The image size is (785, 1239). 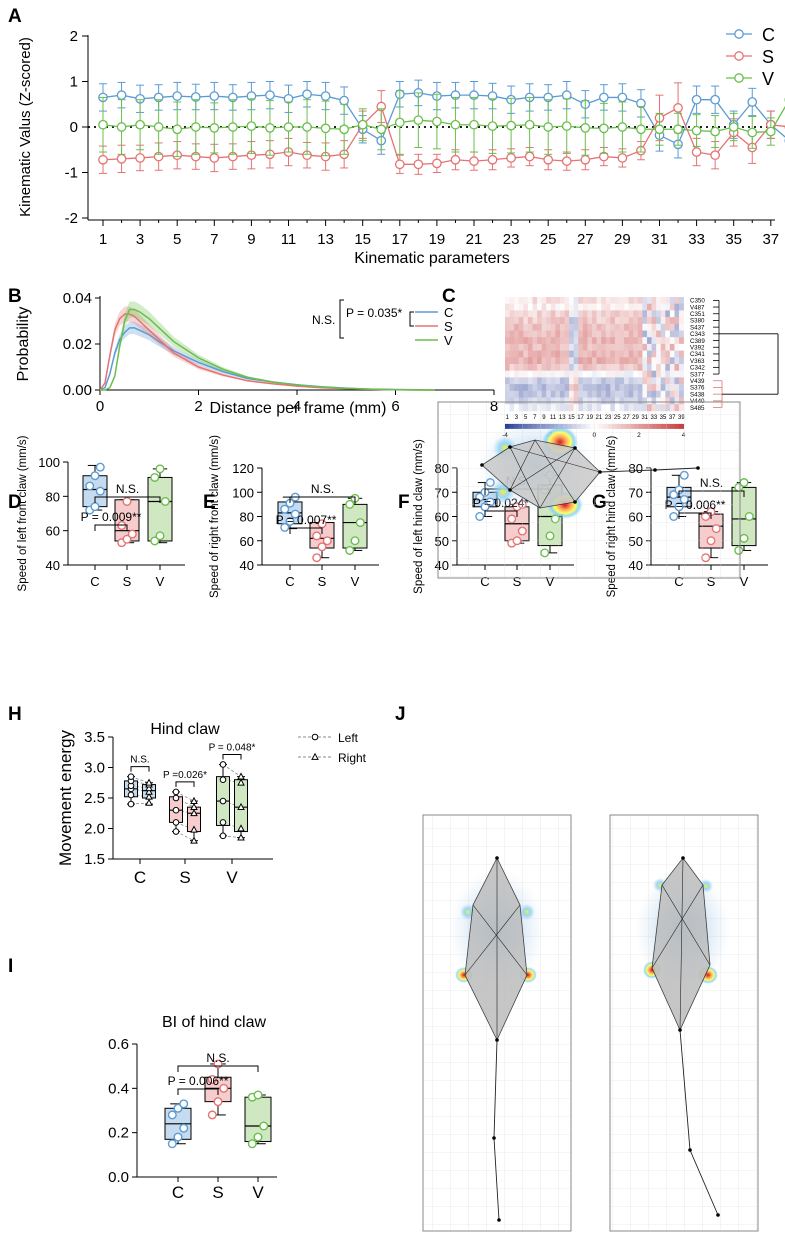 I want to click on heatmap-row, so click(x=594, y=381).